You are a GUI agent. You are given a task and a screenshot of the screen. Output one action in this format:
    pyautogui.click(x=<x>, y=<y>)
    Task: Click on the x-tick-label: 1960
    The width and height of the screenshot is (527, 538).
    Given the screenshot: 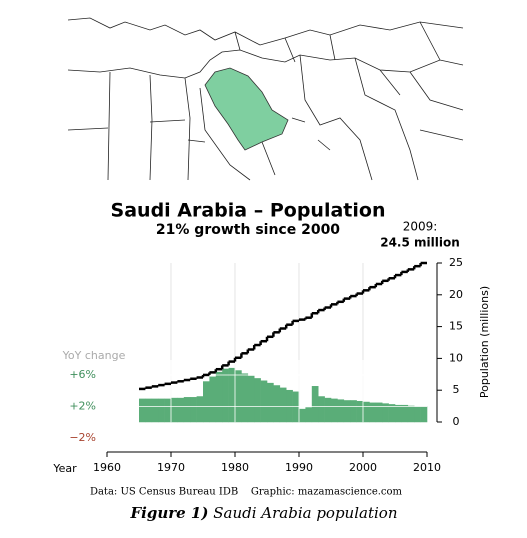 What is the action you would take?
    pyautogui.click(x=107, y=467)
    